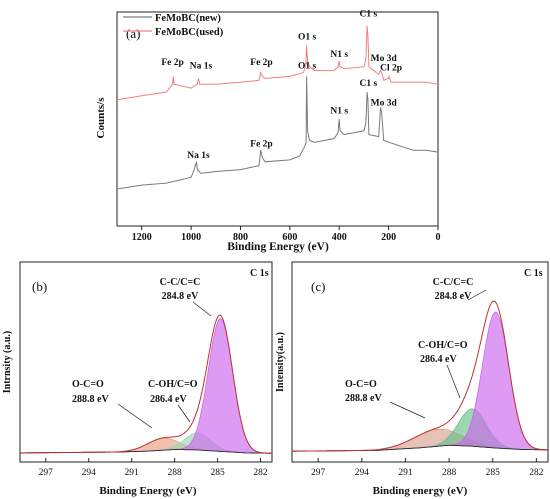 The width and height of the screenshot is (550, 499). I want to click on x-tick-label: 200, so click(388, 237).